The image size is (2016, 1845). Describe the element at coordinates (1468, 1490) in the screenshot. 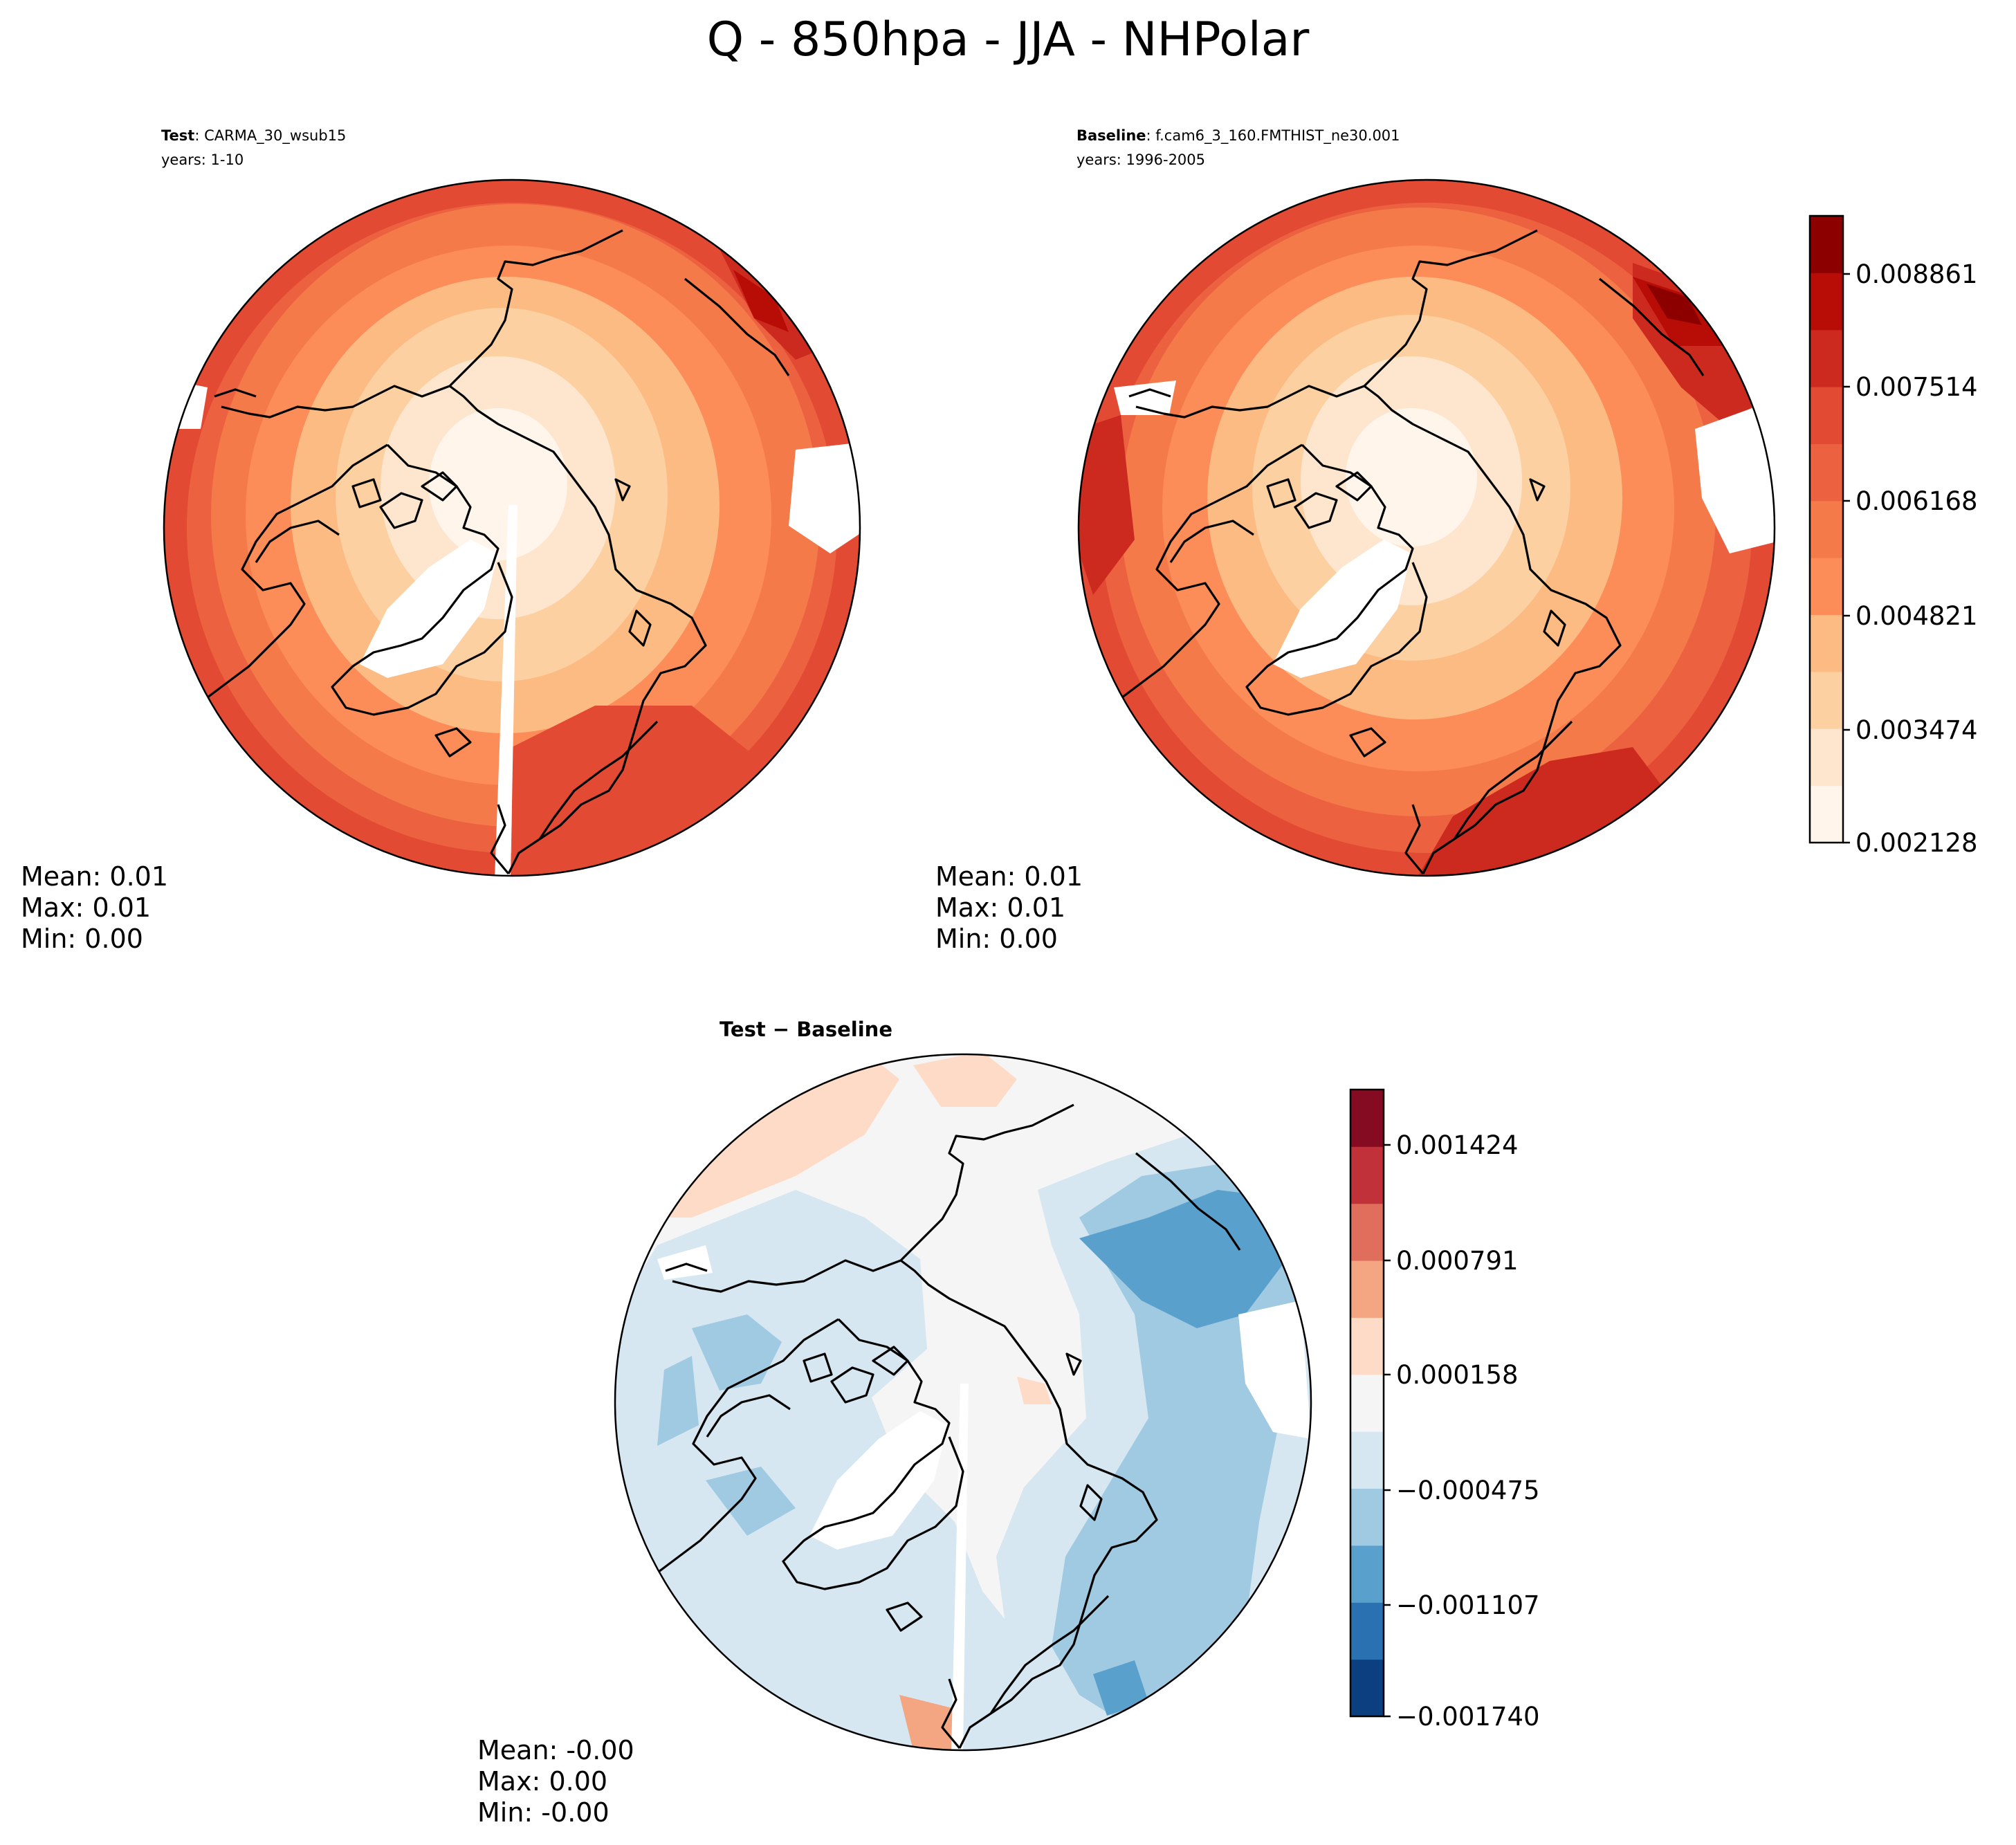

I see `diff-colorbar-tick-label: −0.000475` at that location.